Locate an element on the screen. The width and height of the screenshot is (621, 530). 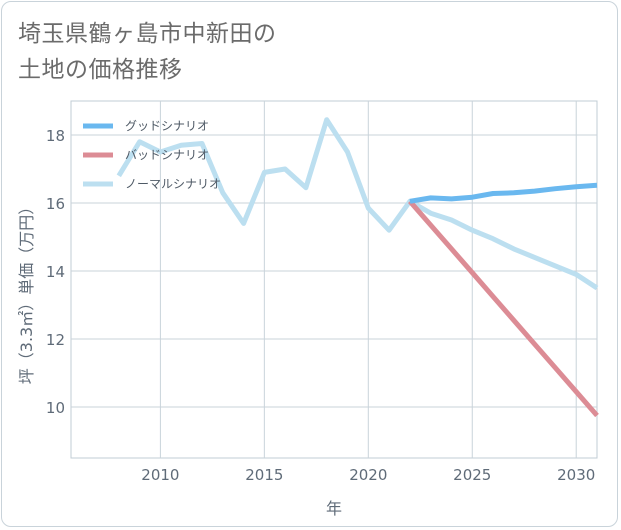
y-axis-label: 坪（3.3㎡）単価（万円） is located at coordinates (26, 291).